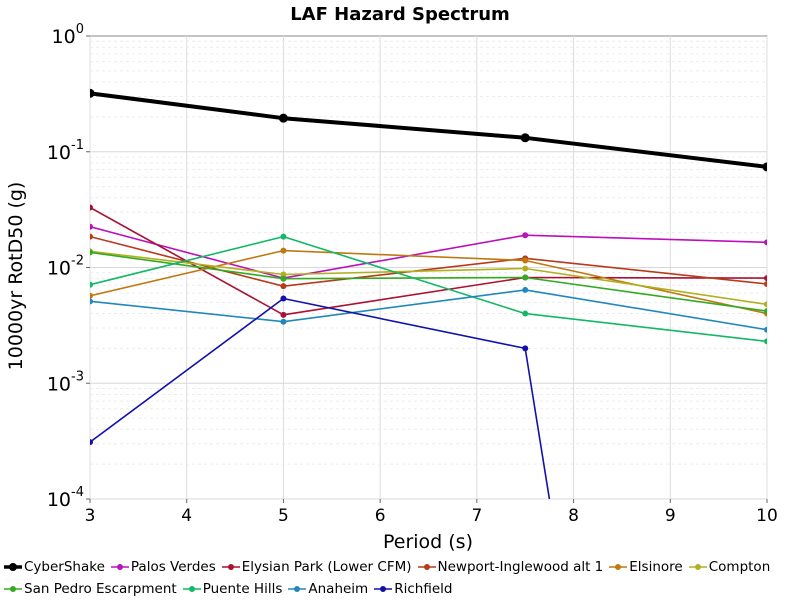 This screenshot has width=800, height=600. Describe the element at coordinates (173, 567) in the screenshot. I see `legend-label: Palos Verdes` at that location.